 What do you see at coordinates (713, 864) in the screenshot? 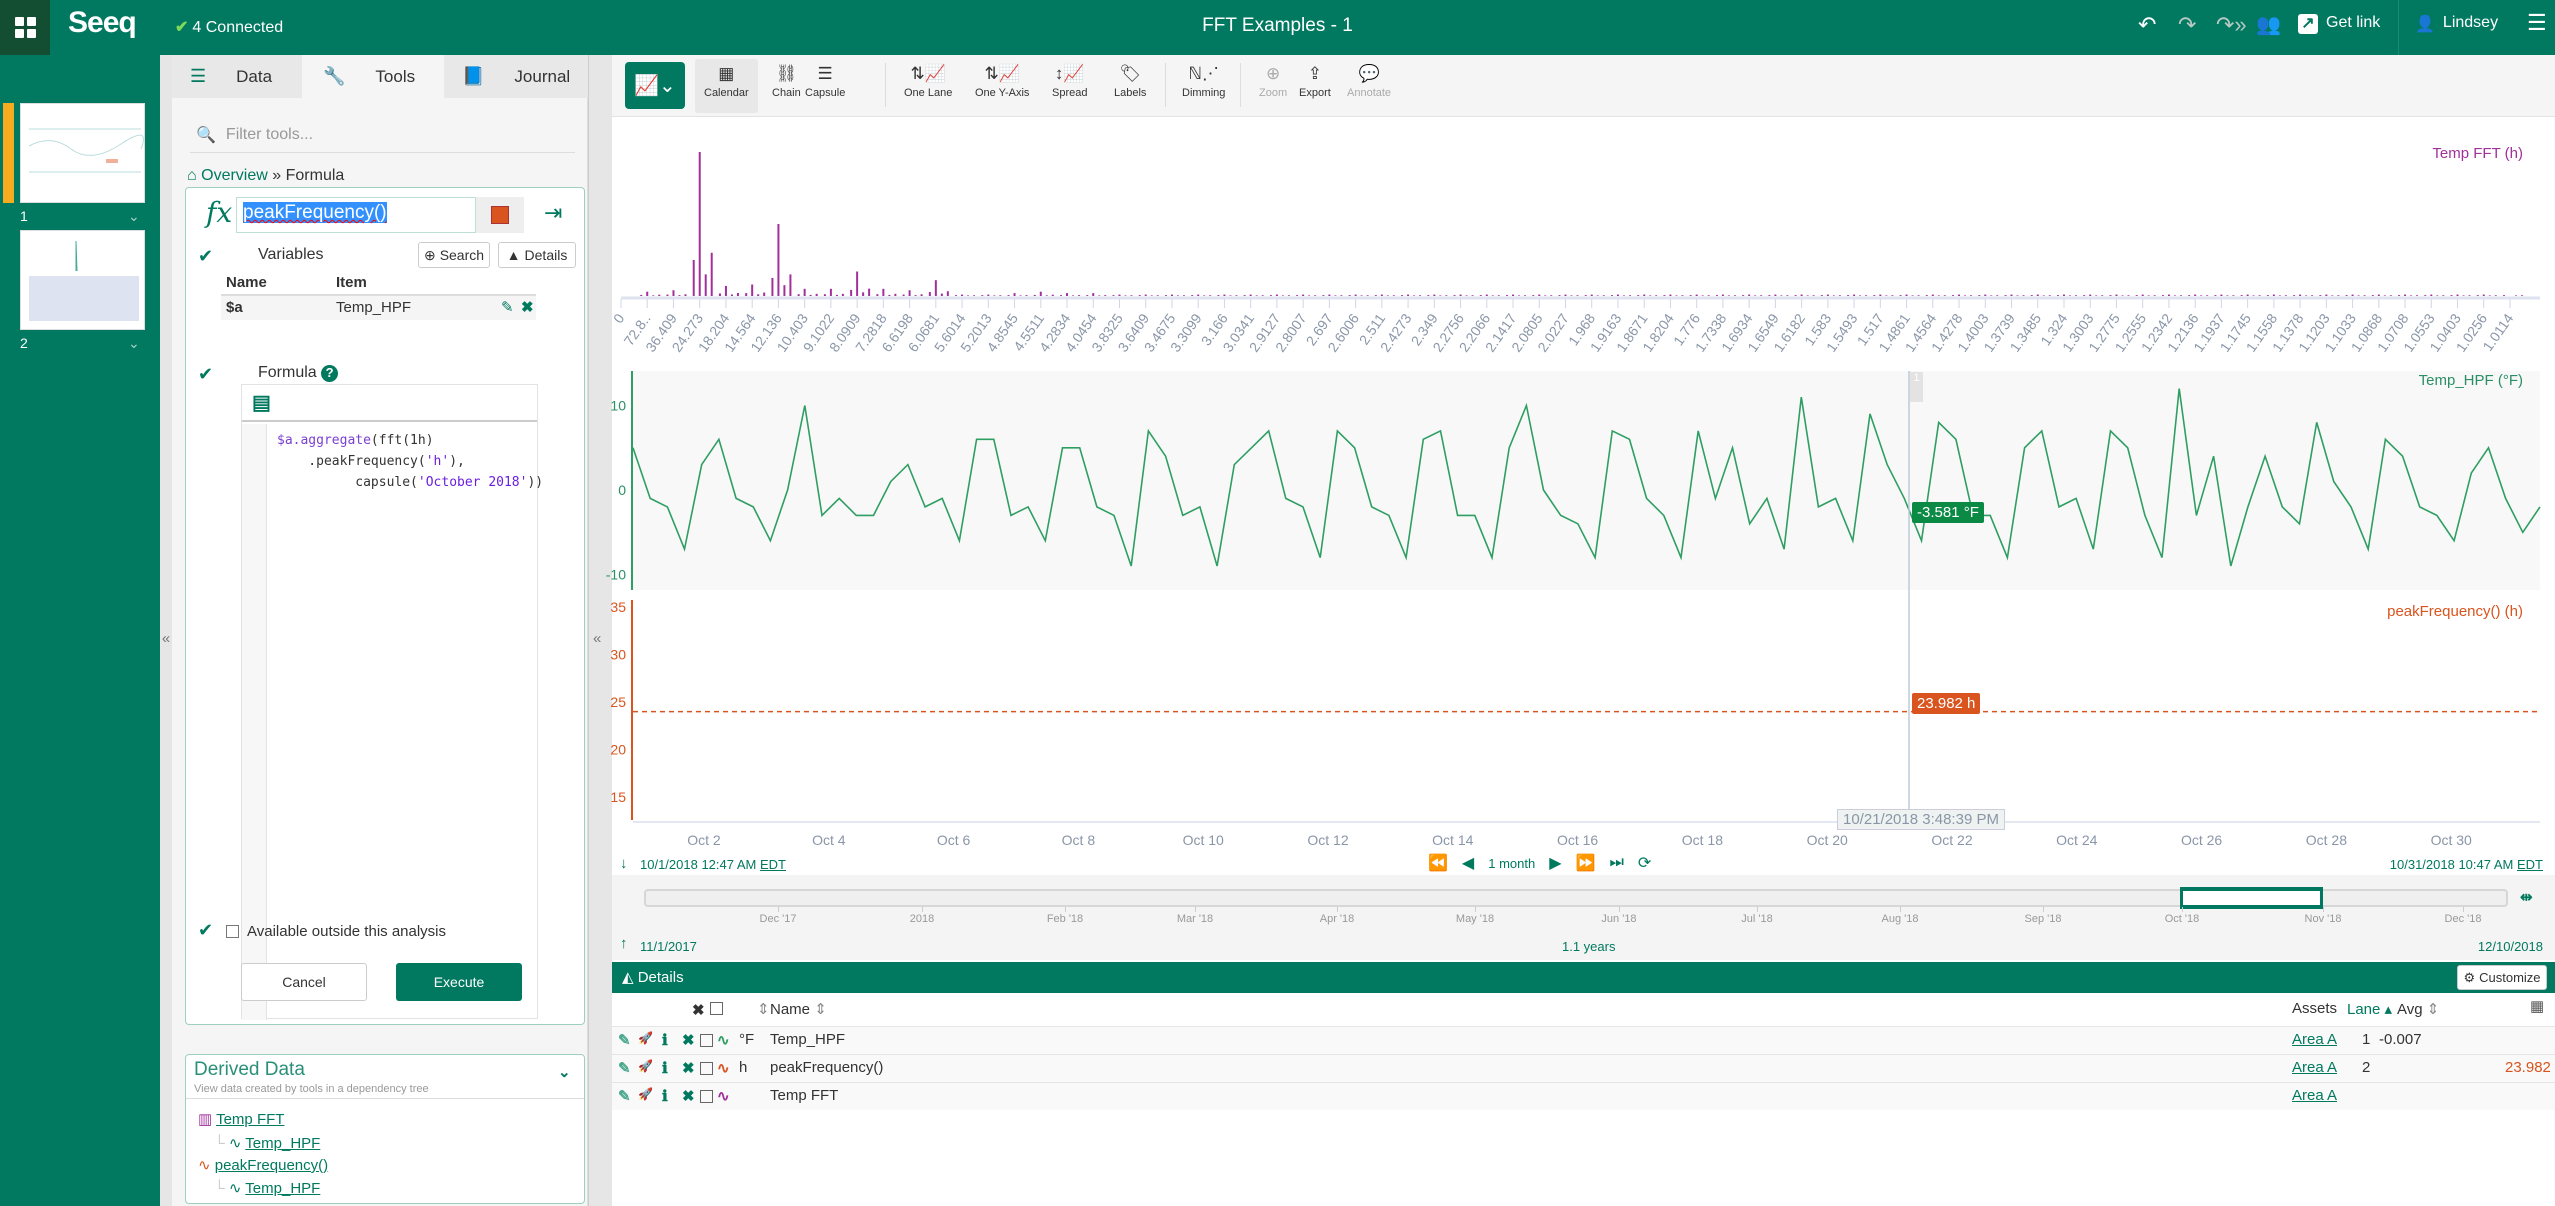
I see `display-range-start: 10/1/2018 12:47 AM EDT` at bounding box center [713, 864].